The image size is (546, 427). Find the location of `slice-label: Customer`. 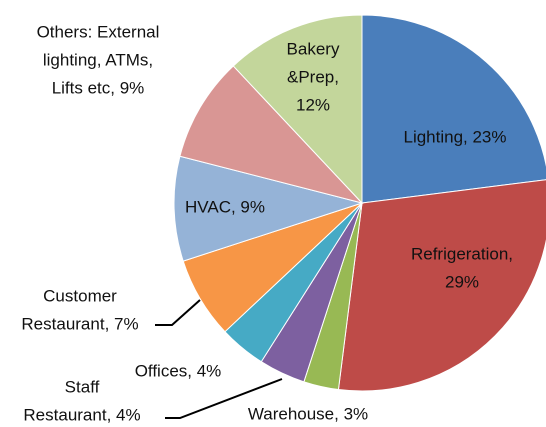

slice-label: Customer is located at coordinates (80, 295).